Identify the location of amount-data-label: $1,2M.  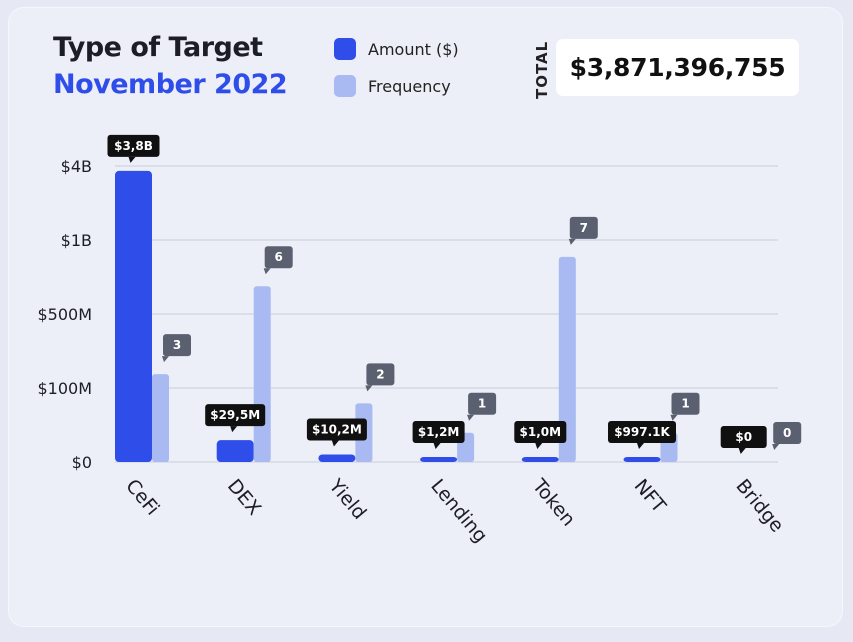
(438, 435).